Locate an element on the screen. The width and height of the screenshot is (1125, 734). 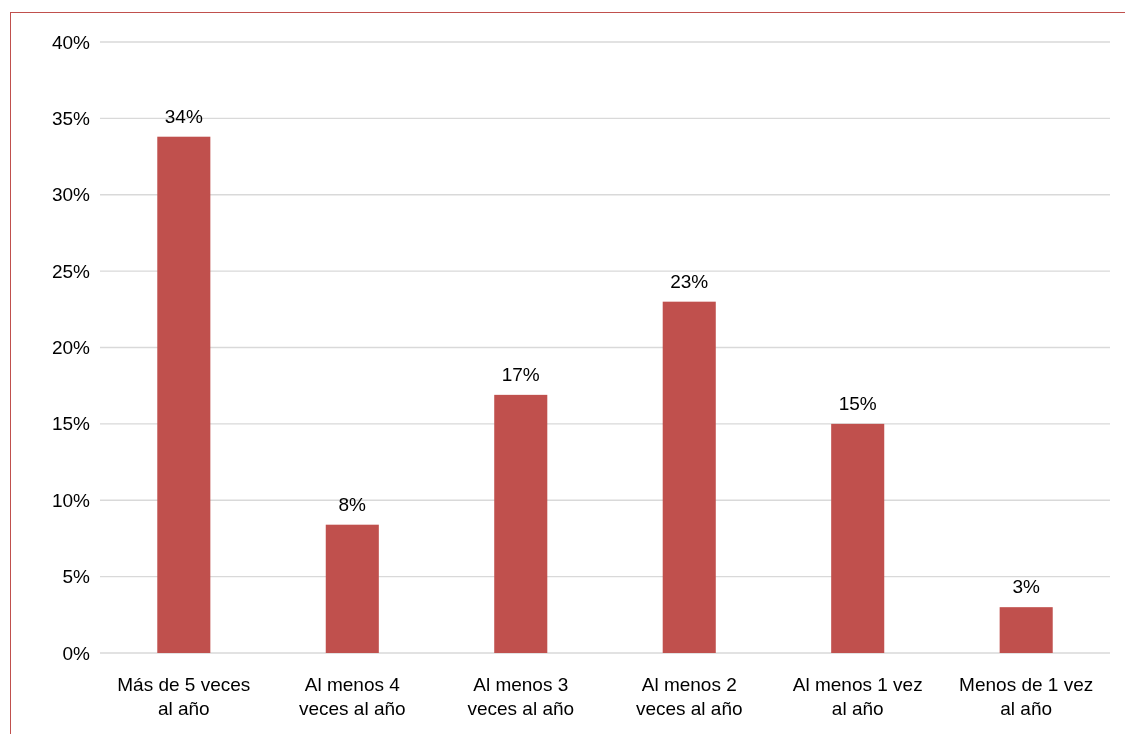
x-tick-label: Al menos 2 veces al año is located at coordinates (689, 696).